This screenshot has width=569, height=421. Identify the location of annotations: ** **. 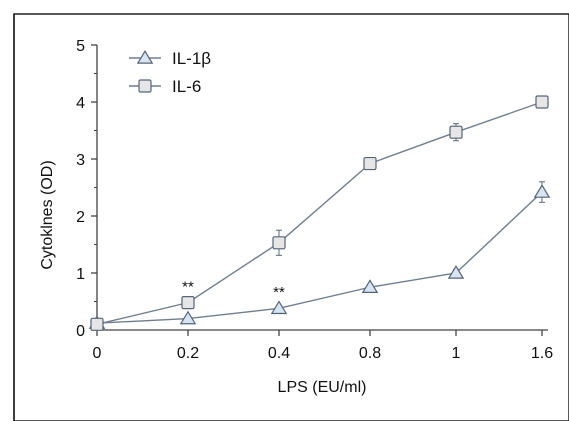
(233, 289).